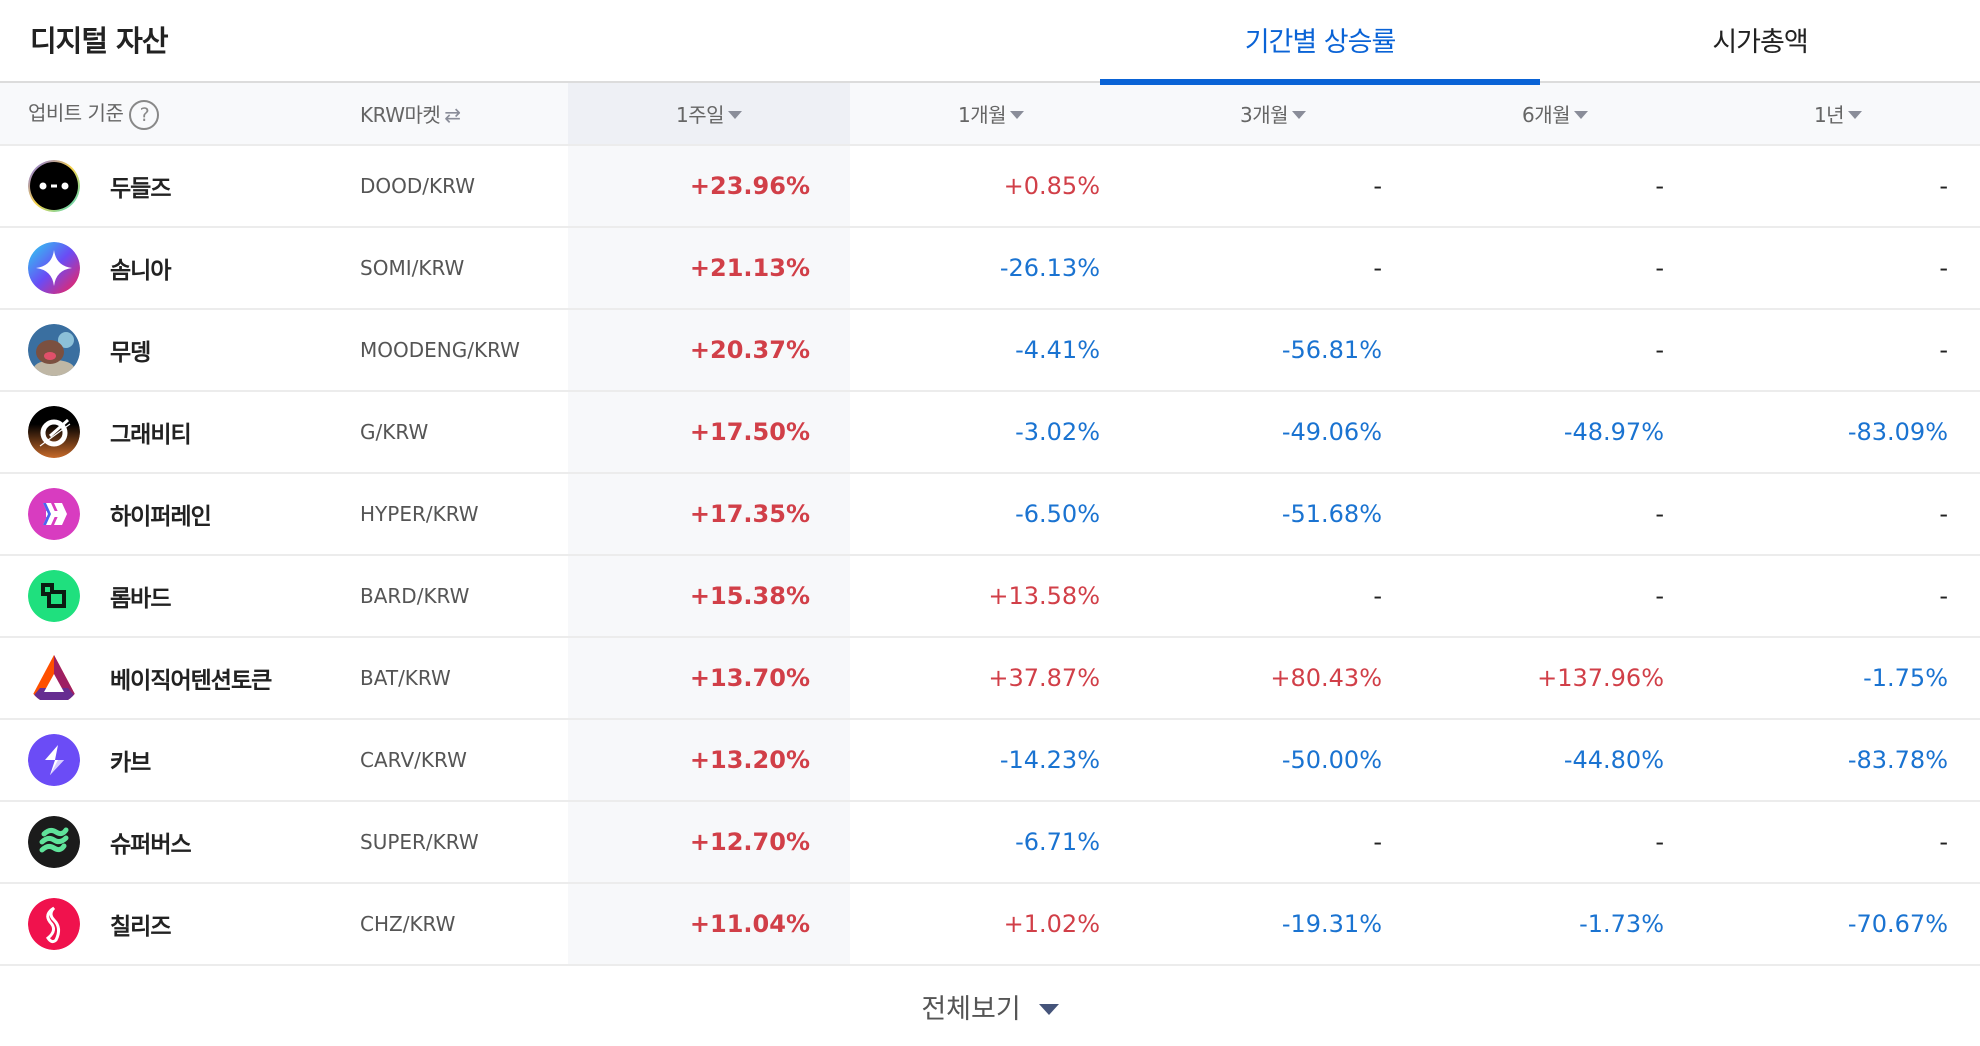  What do you see at coordinates (180, 186) in the screenshot?
I see `coin-name-cell: 두들즈` at bounding box center [180, 186].